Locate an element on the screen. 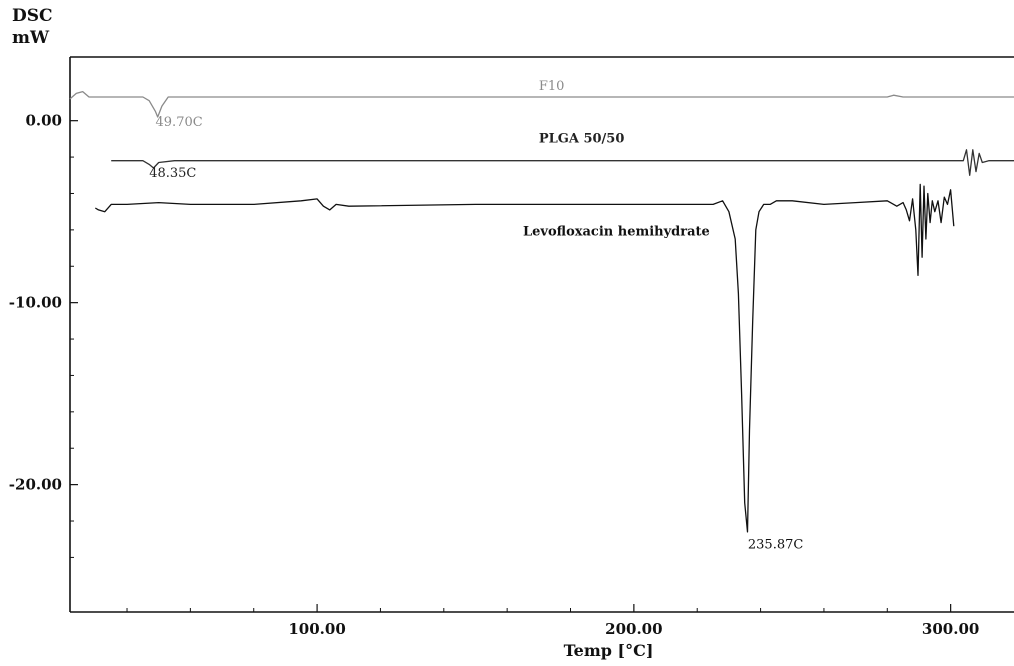  annotation-label: F10 is located at coordinates (552, 86).